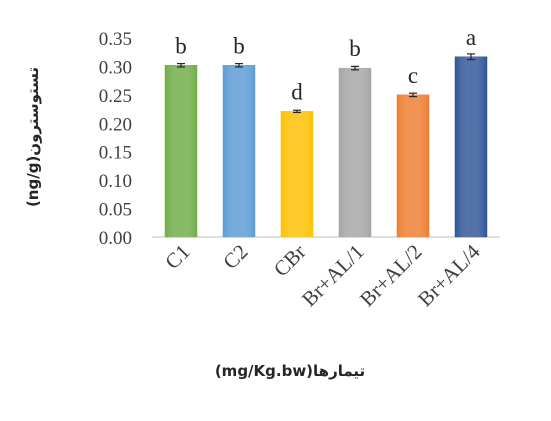 The image size is (551, 421). What do you see at coordinates (413, 75) in the screenshot?
I see `significance-letter: c` at bounding box center [413, 75].